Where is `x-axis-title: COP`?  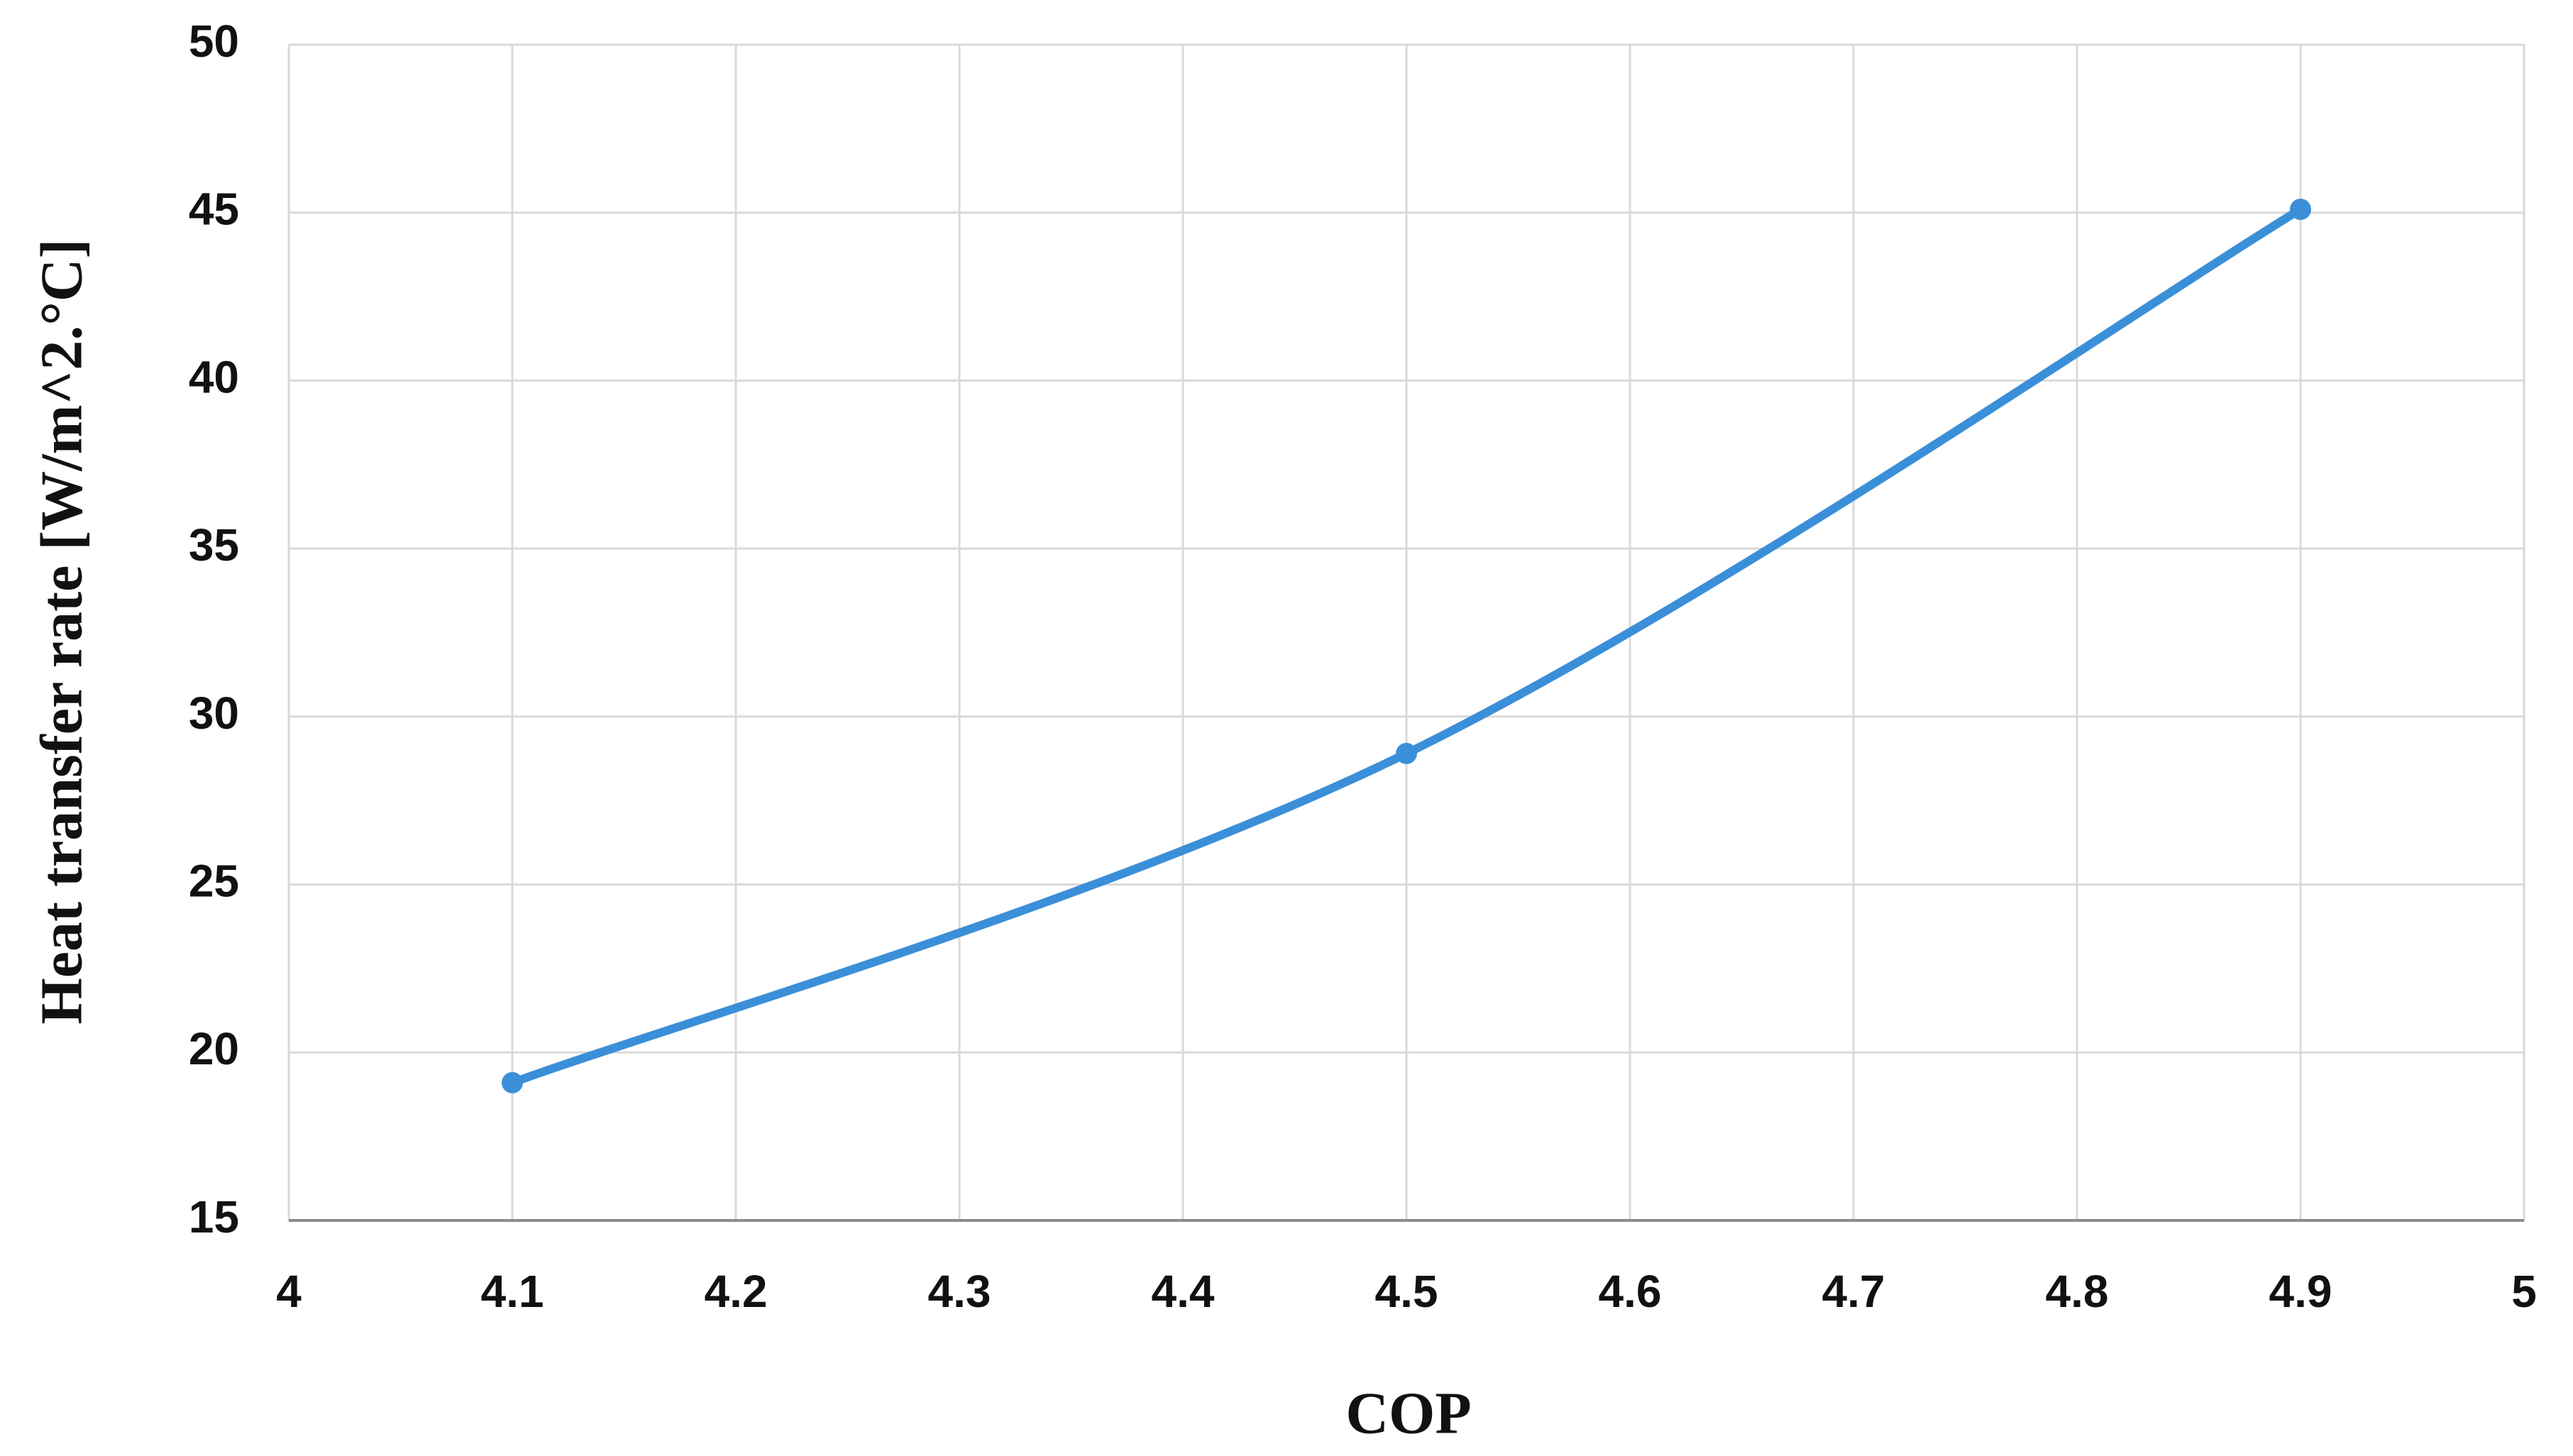 x-axis-title: COP is located at coordinates (1408, 1413).